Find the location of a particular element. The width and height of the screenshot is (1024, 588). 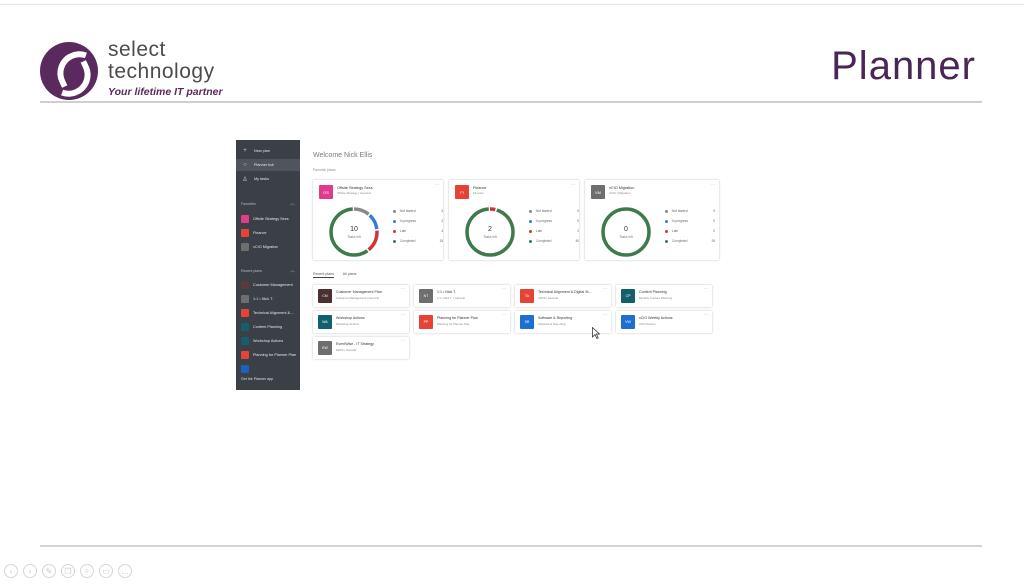

recent-plan-card: VW vCIO Weekly Actions vCIO Actions ··· is located at coordinates (664, 322).